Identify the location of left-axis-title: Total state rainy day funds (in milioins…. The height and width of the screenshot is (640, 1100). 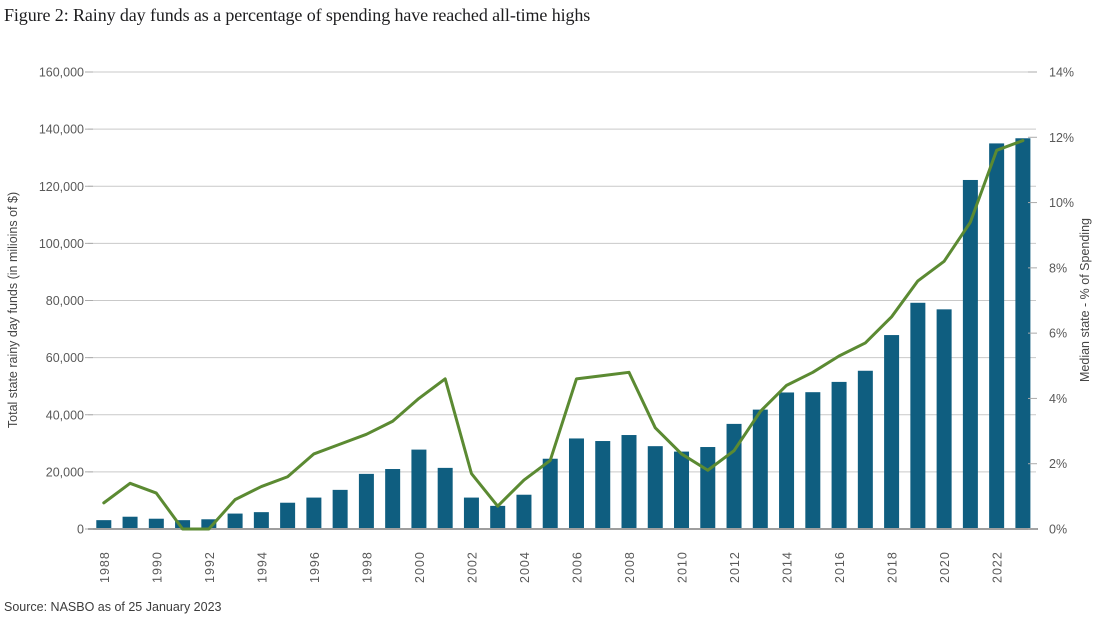
(13, 310).